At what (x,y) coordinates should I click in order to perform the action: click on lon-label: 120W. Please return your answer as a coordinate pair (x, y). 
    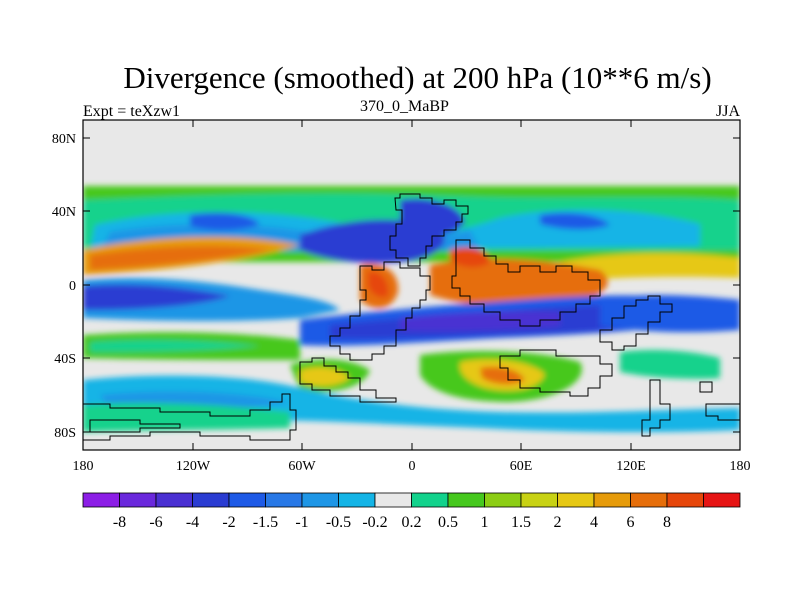
    Looking at the image, I should click on (193, 466).